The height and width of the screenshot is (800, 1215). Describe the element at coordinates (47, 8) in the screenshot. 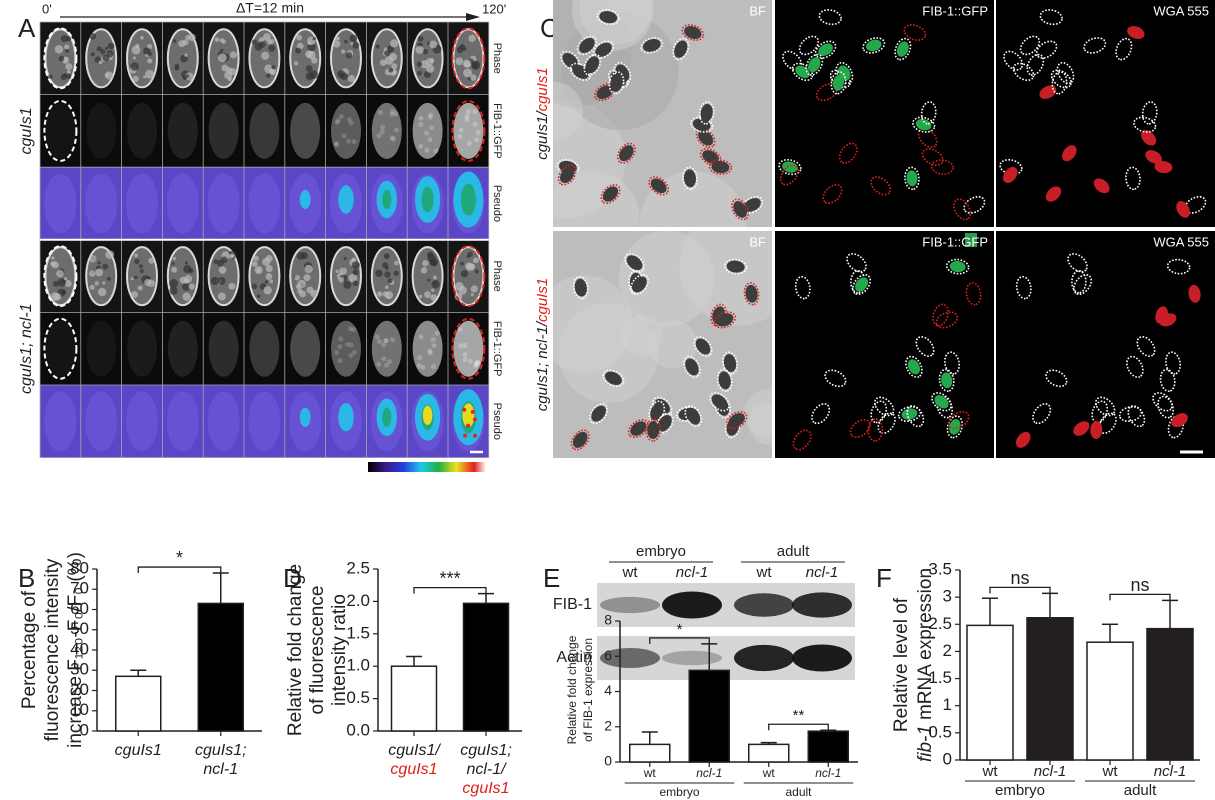

I see `time-label: 0'` at that location.